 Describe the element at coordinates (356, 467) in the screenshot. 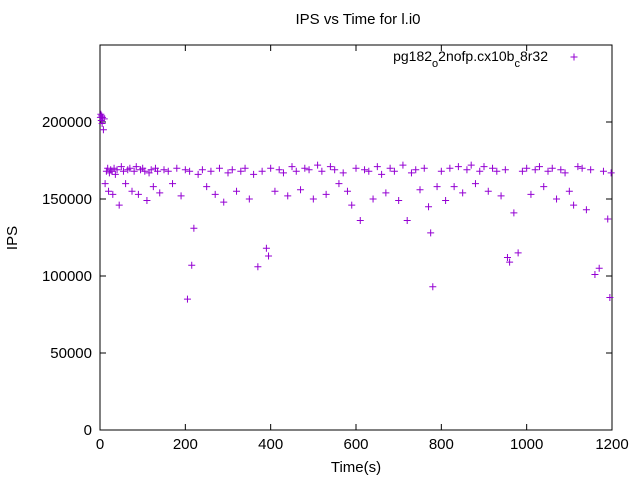

I see `x-axis-label: Time(s)` at that location.